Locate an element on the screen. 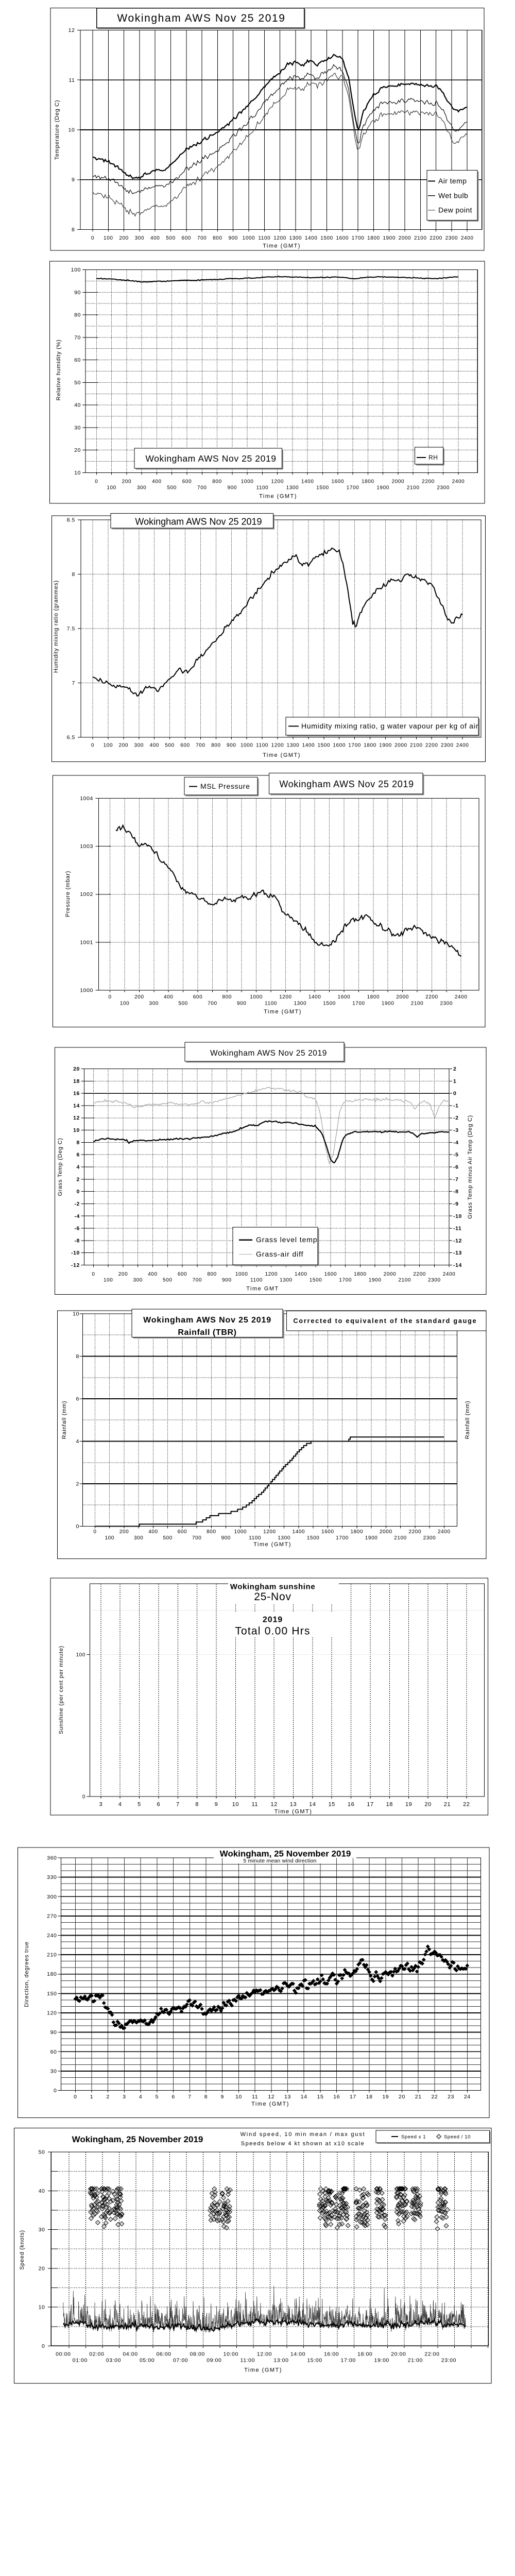  svg-text: 15 is located at coordinates (321, 2097).